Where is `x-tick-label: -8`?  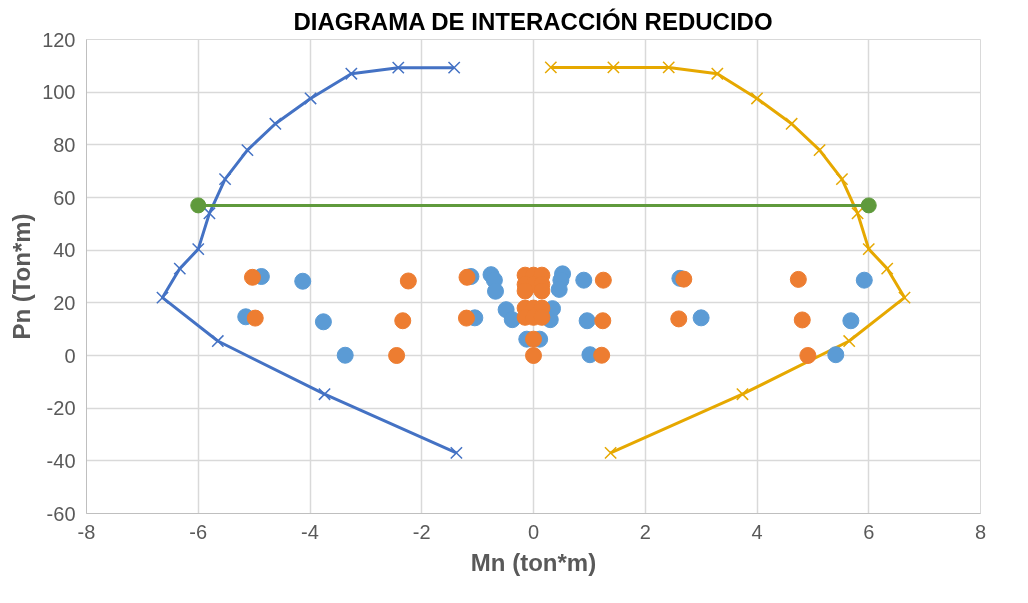 x-tick-label: -8 is located at coordinates (86, 531).